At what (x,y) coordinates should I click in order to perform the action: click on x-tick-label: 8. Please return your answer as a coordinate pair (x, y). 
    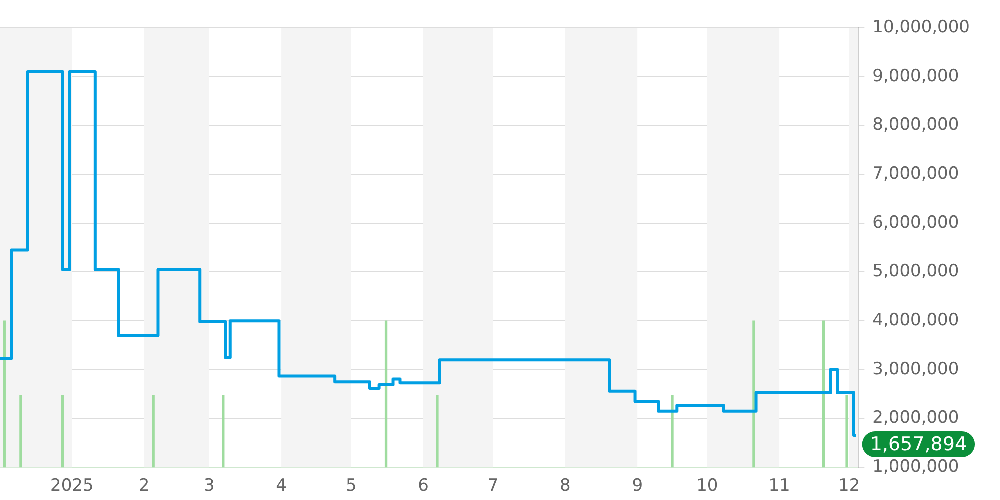
    Looking at the image, I should click on (565, 486).